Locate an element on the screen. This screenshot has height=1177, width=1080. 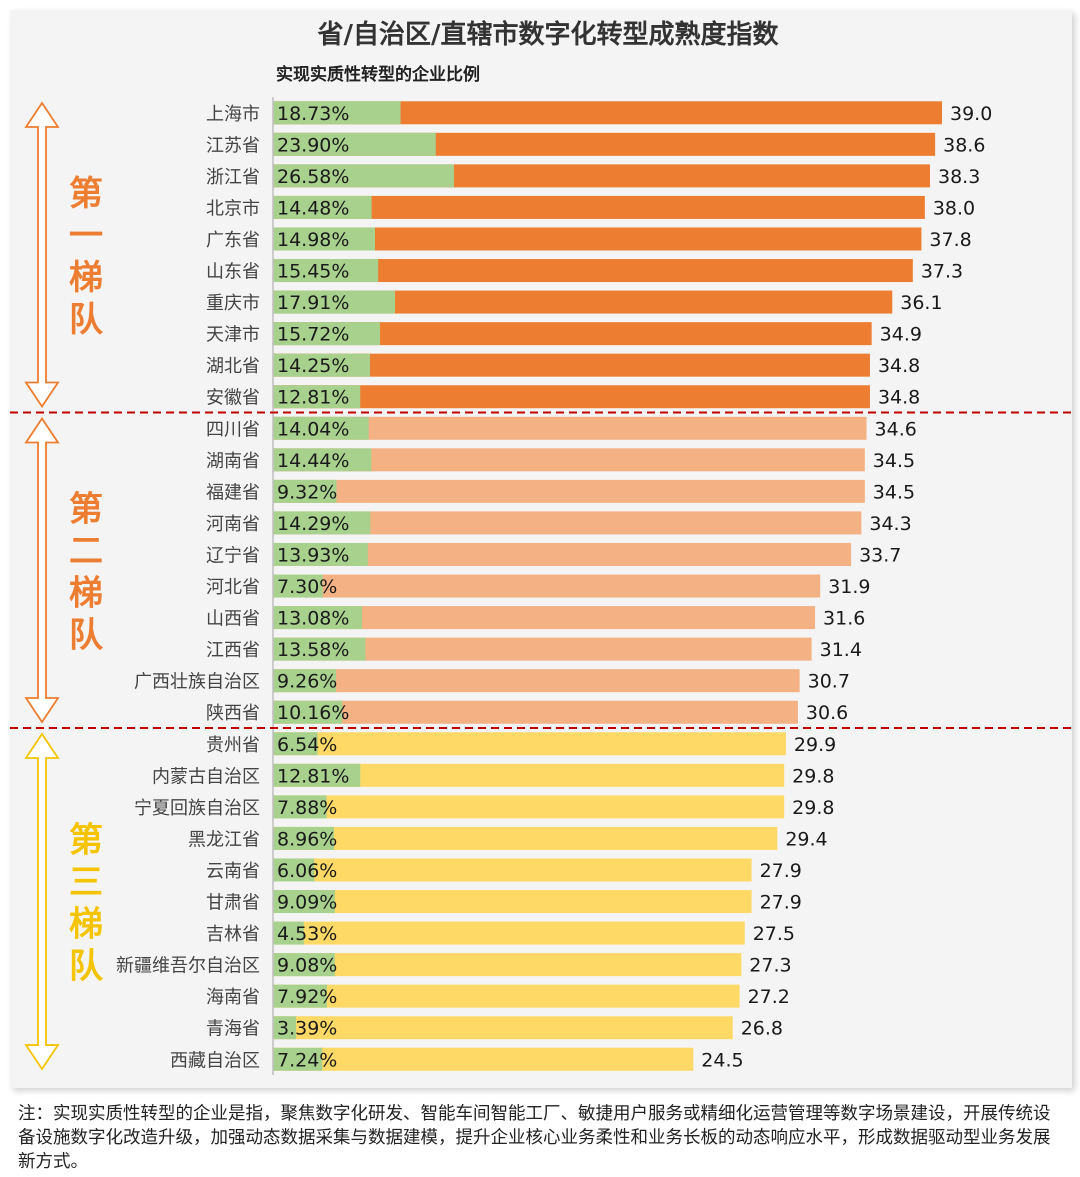
province-label: 青海省 is located at coordinates (233, 1029).